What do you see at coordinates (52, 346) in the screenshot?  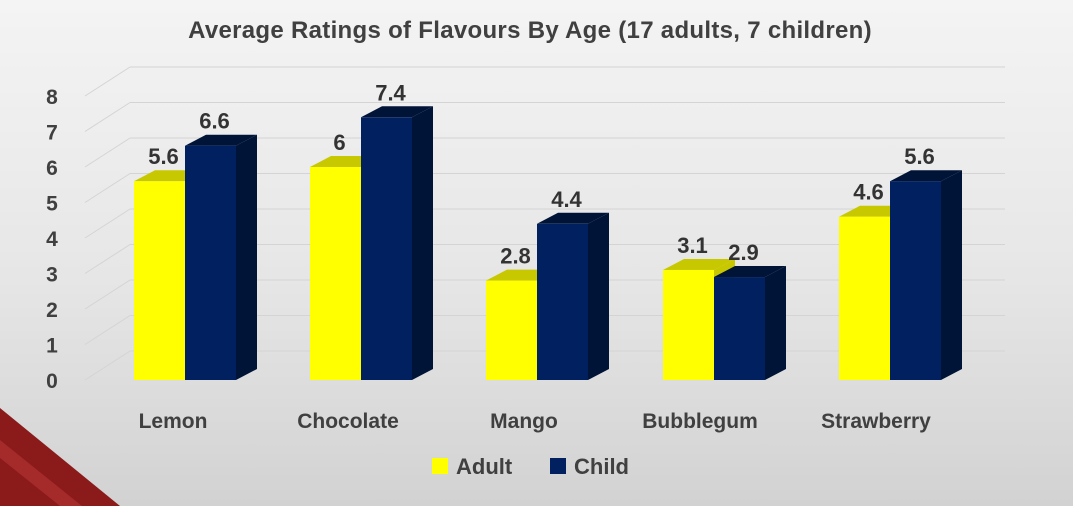 I see `y-tick-label: 1` at bounding box center [52, 346].